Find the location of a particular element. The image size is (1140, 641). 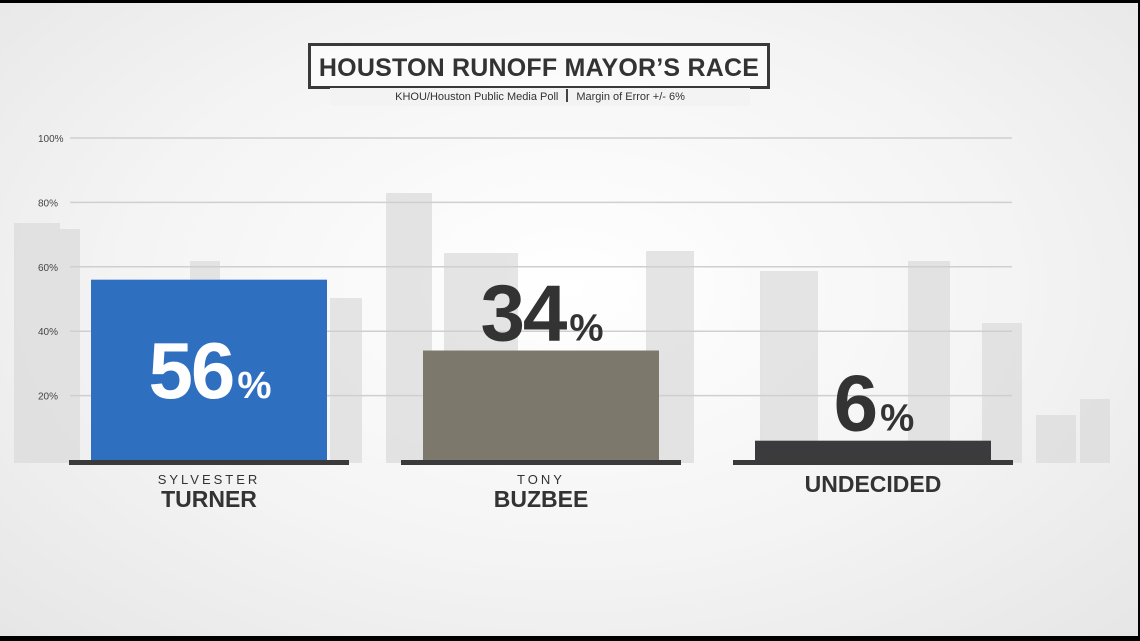

poll-source: KHOU/Houston Public Media Poll is located at coordinates (477, 97).